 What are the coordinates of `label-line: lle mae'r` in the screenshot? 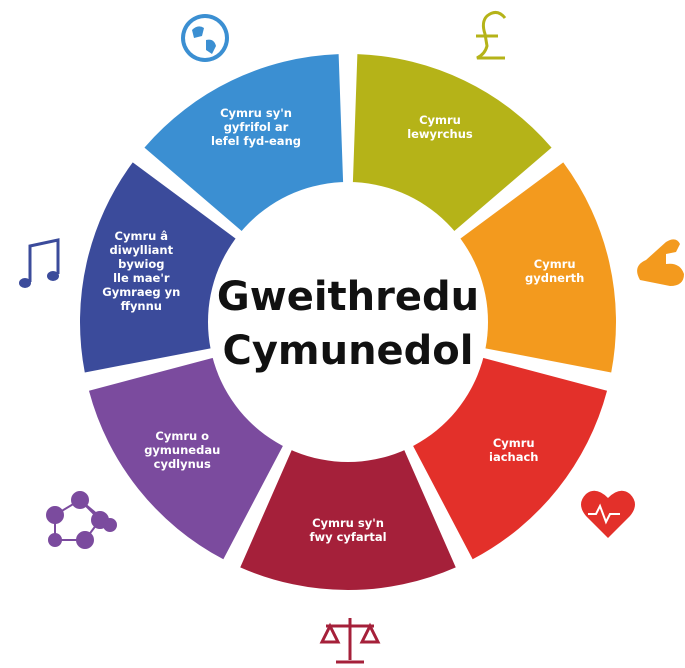 It's located at (141, 278).